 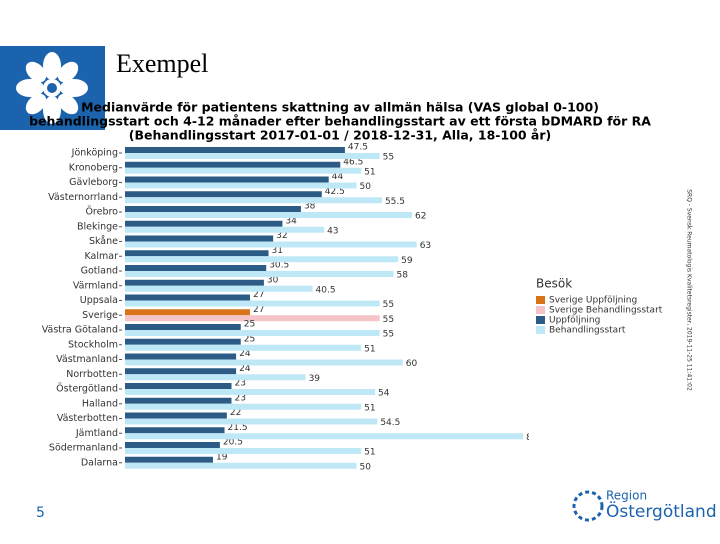 I want to click on value-label: 24, so click(x=245, y=369).